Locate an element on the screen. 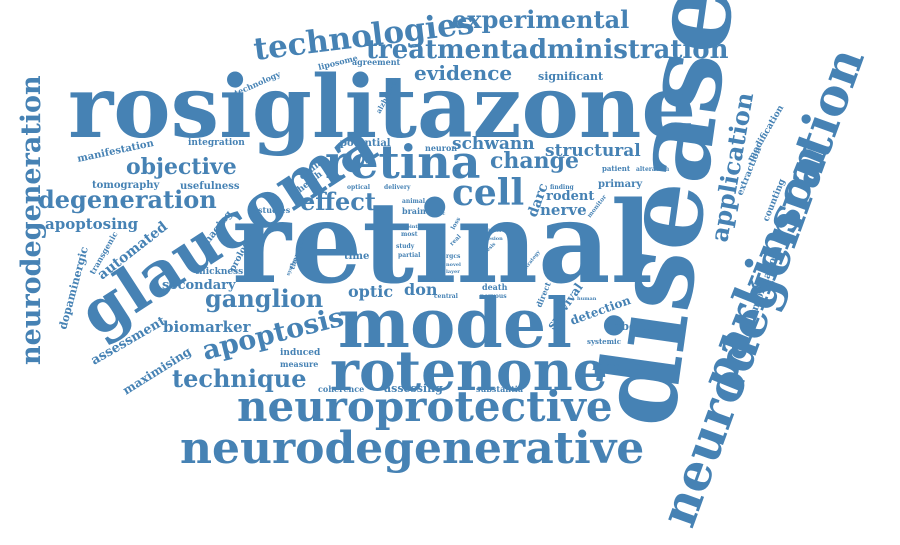 The image size is (900, 545). word-don: don is located at coordinates (421, 289).